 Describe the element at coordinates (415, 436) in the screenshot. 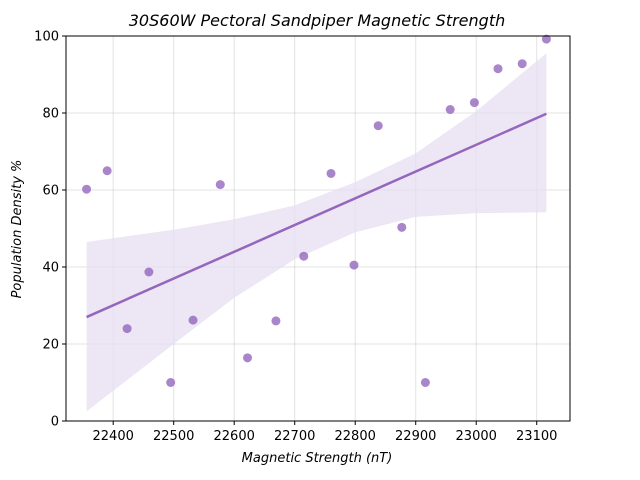

I see `x-tick-label: 22900` at that location.